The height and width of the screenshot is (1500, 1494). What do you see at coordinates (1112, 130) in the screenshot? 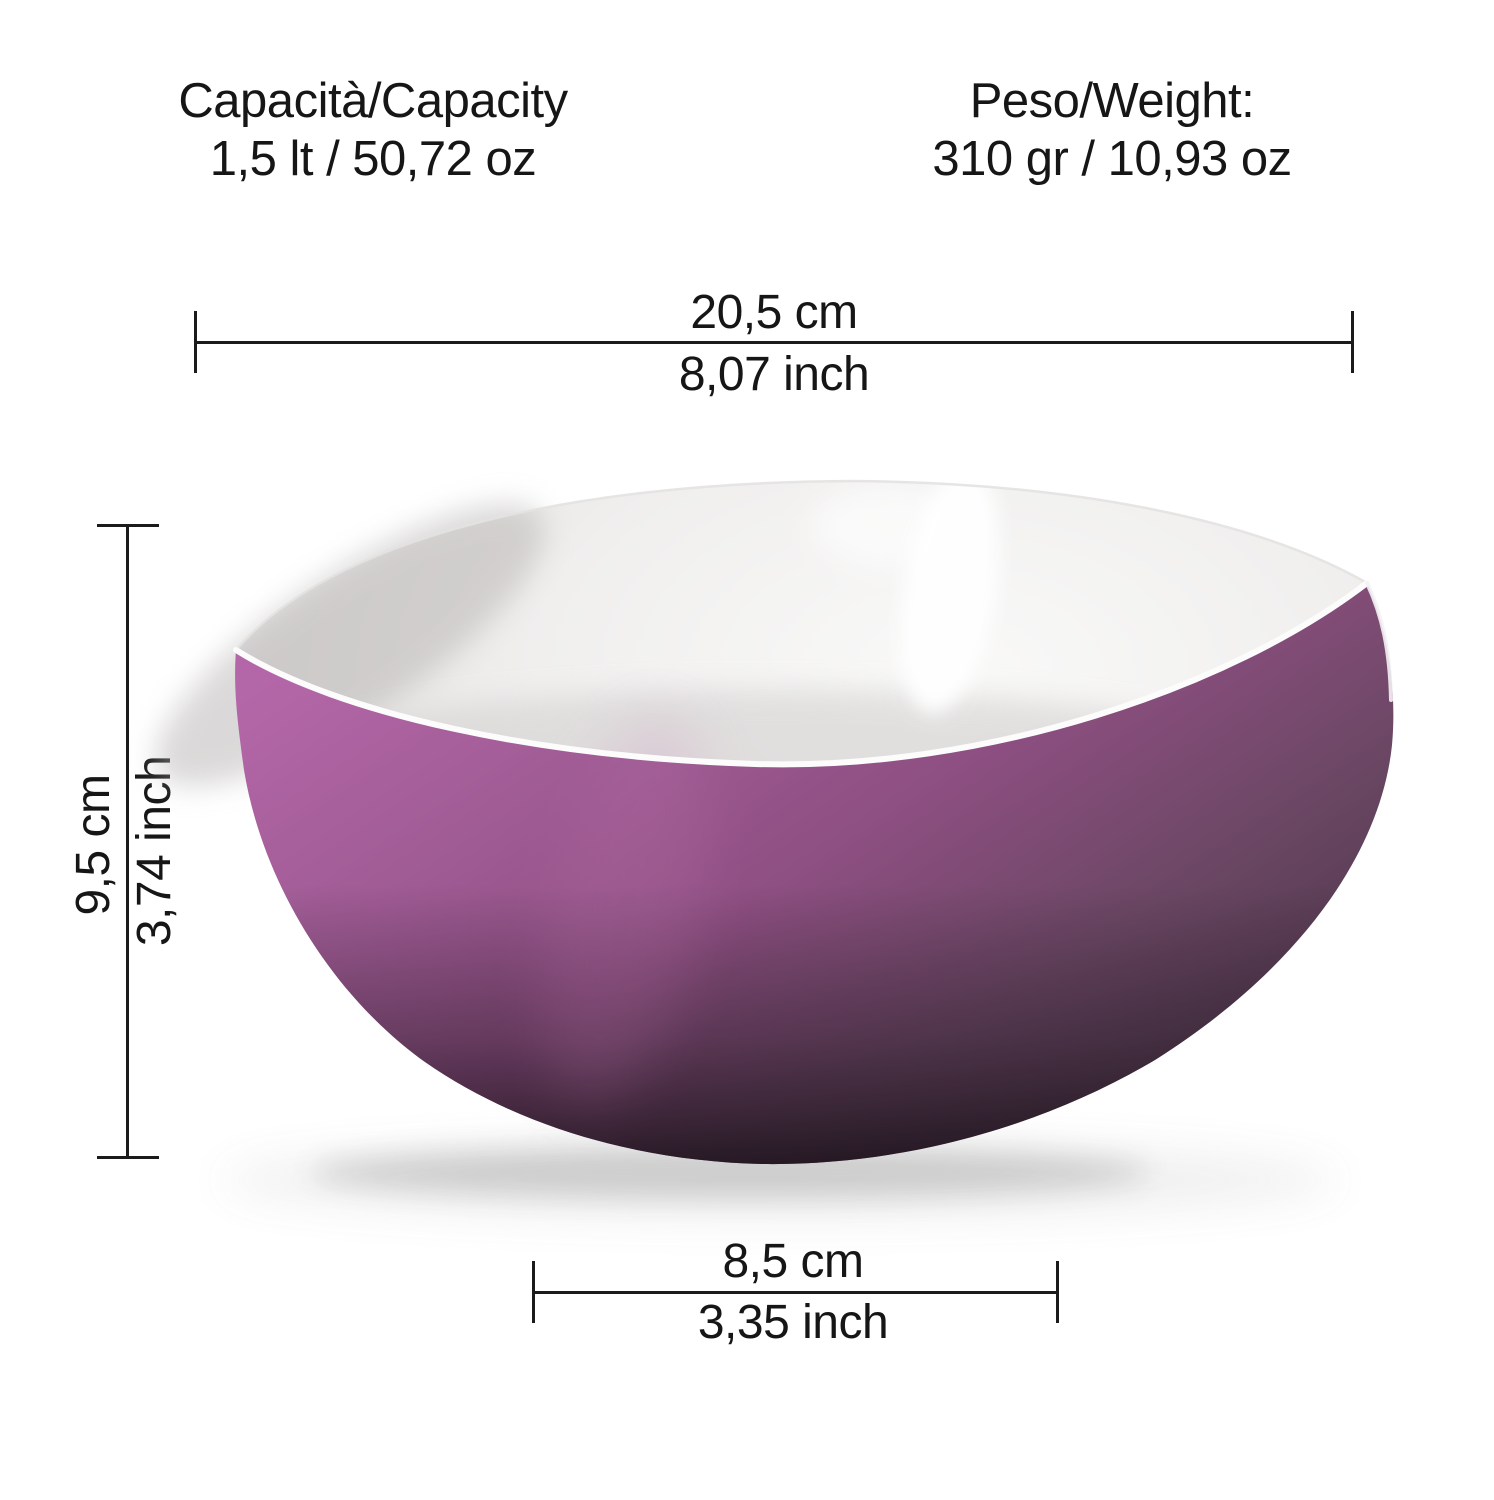
I see `weight-block: Peso/Weight: 310 gr / 10,93 oz` at bounding box center [1112, 130].